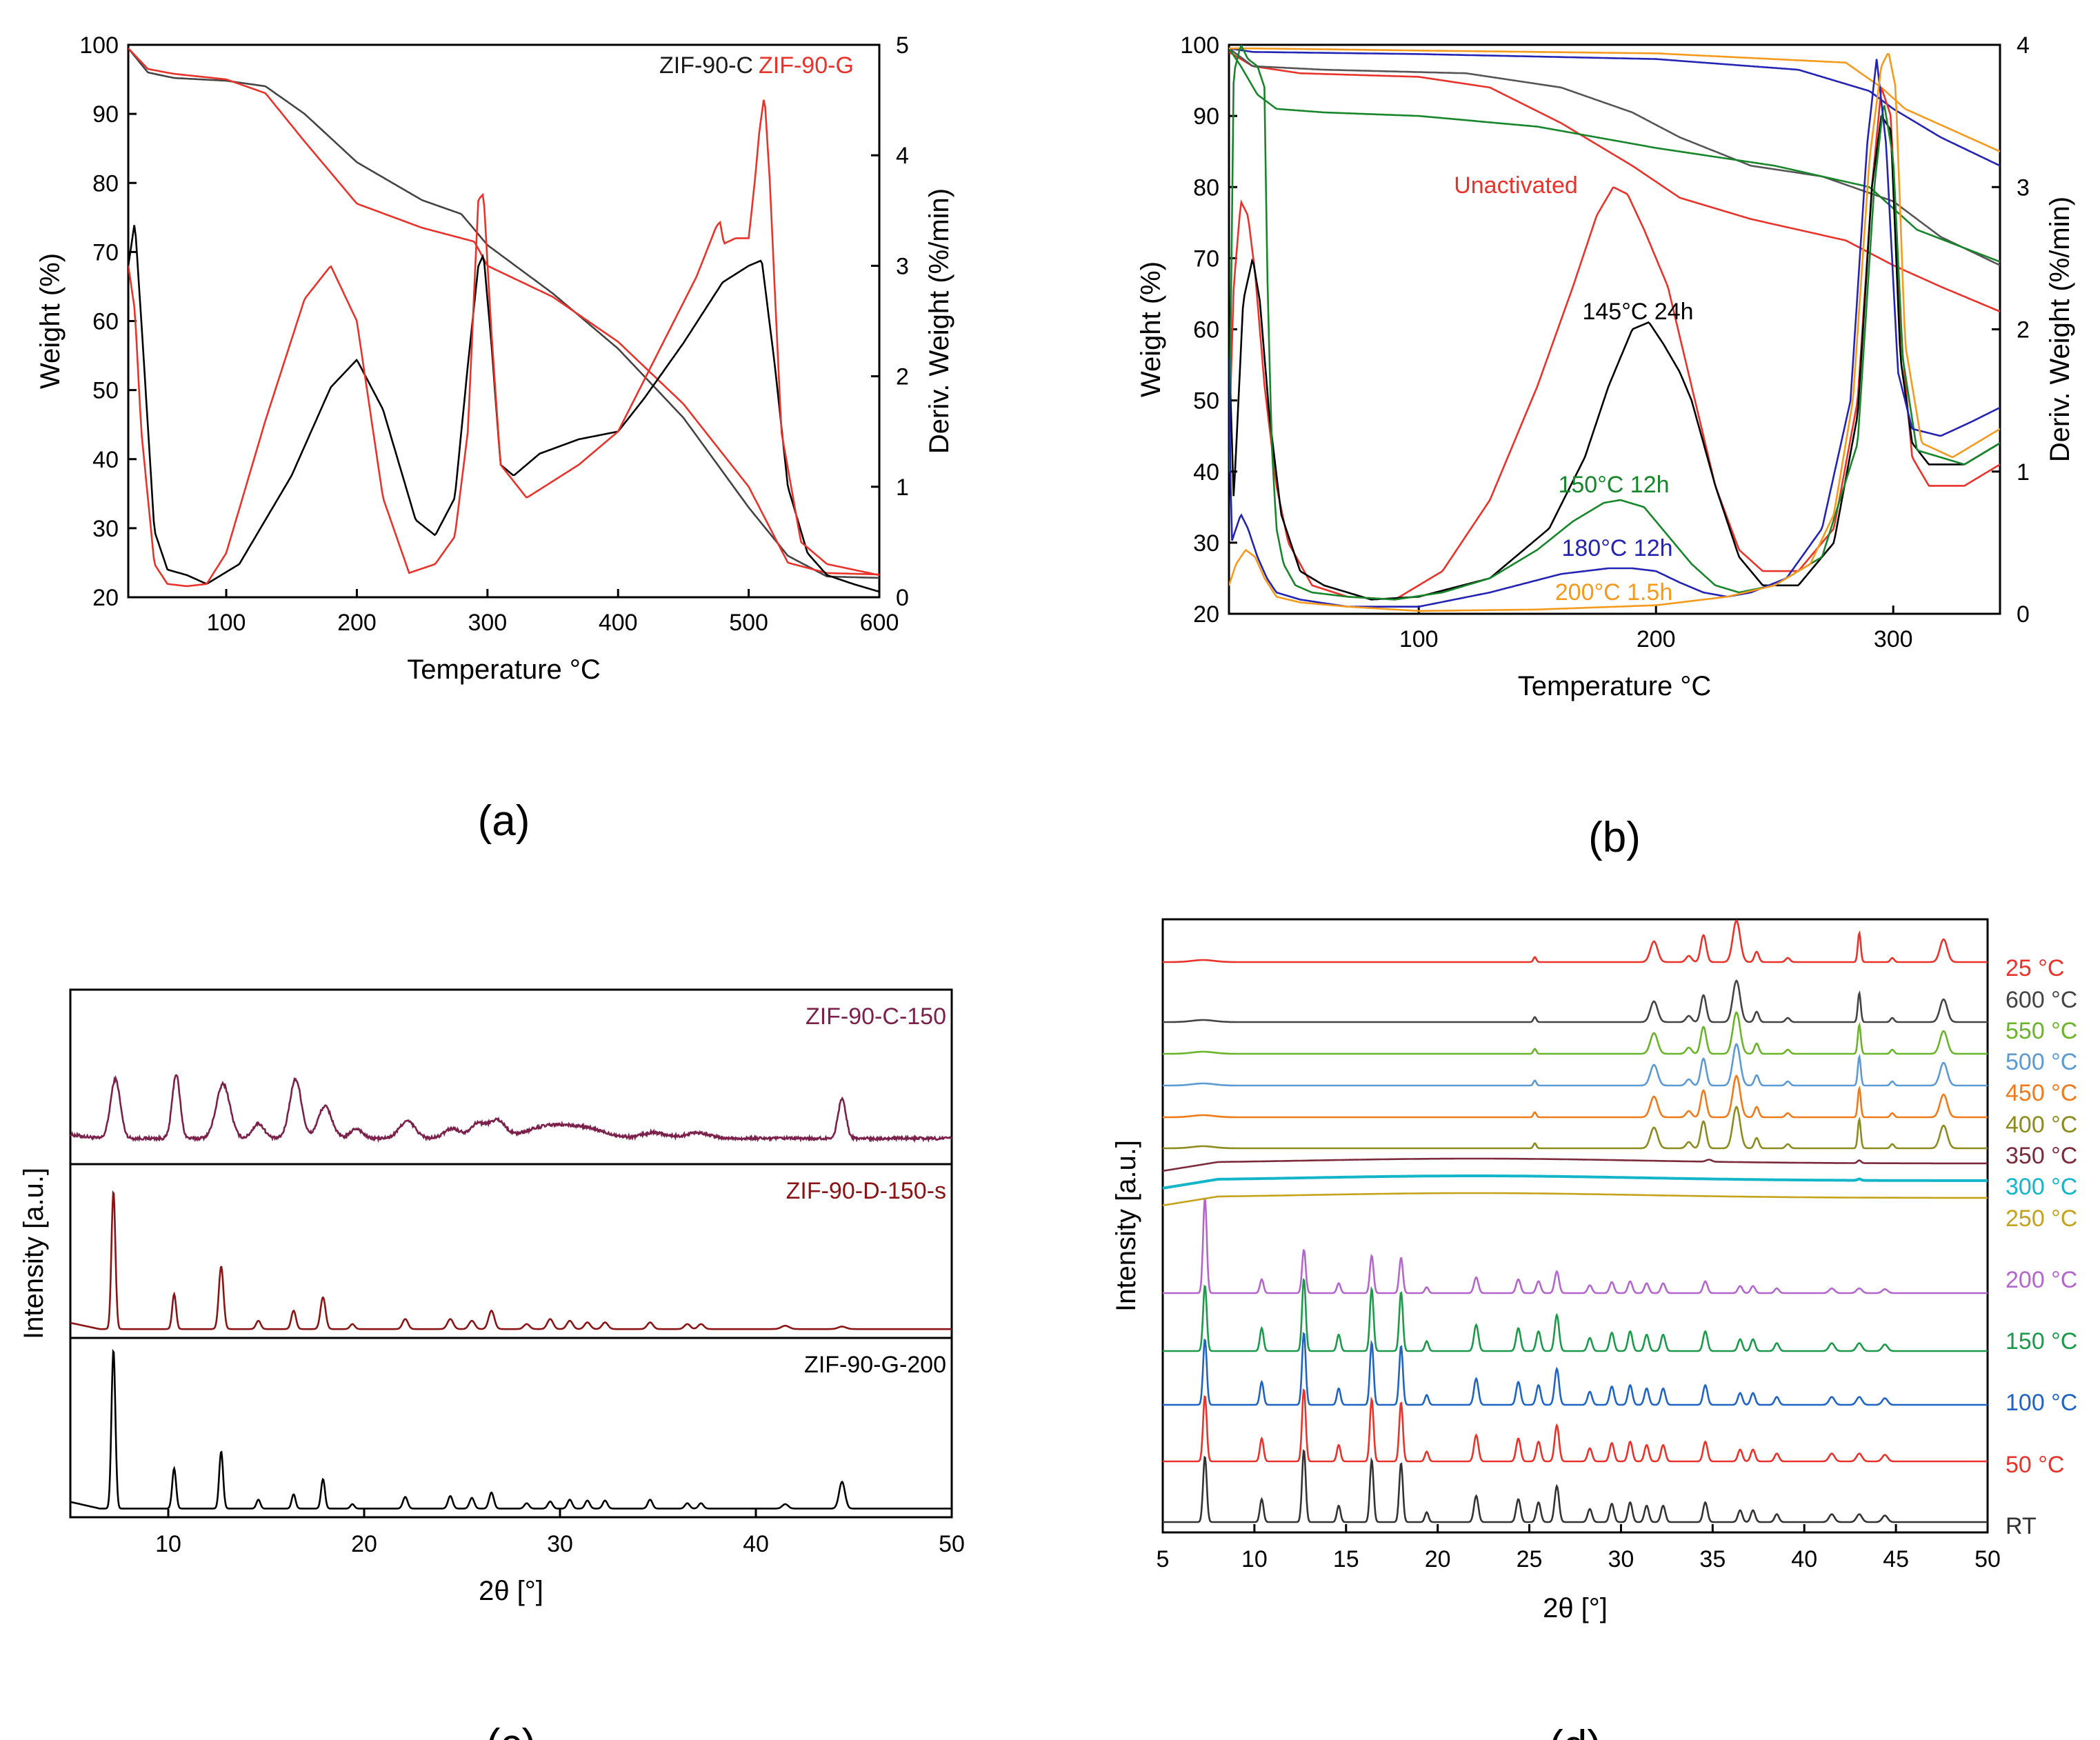 The image size is (2100, 1740). I want to click on x-tick-label: 45, so click(1896, 1559).